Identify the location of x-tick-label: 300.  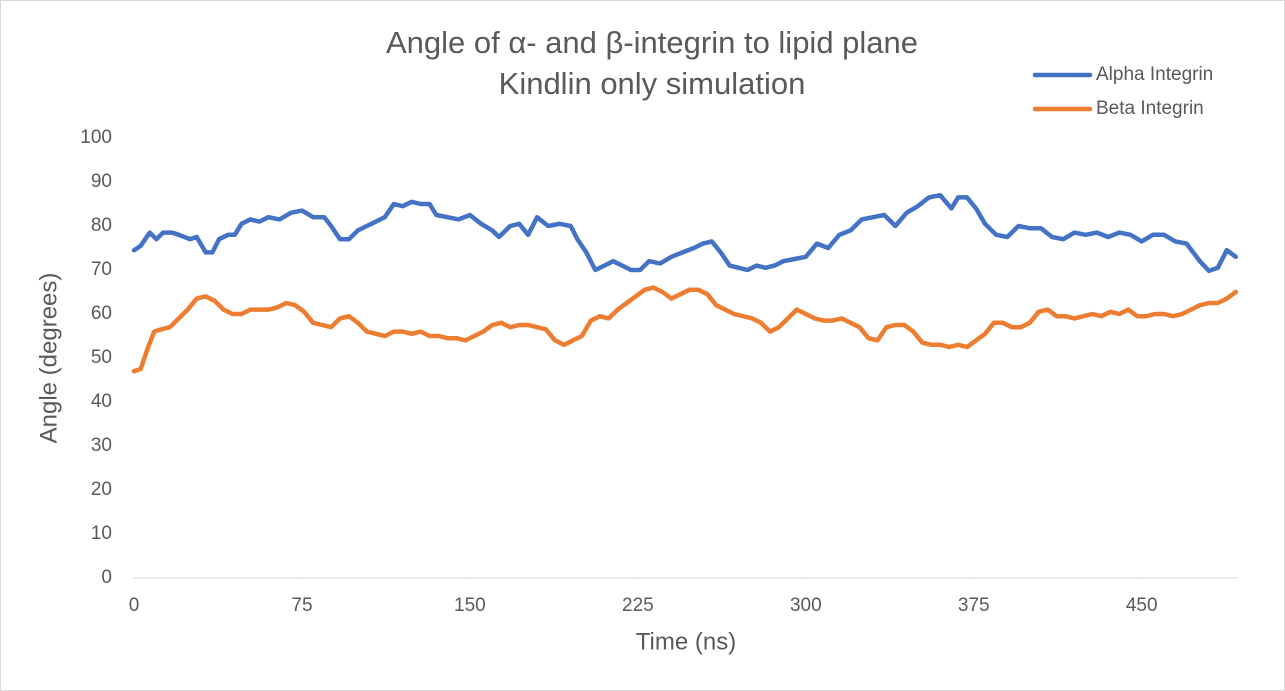
(806, 605).